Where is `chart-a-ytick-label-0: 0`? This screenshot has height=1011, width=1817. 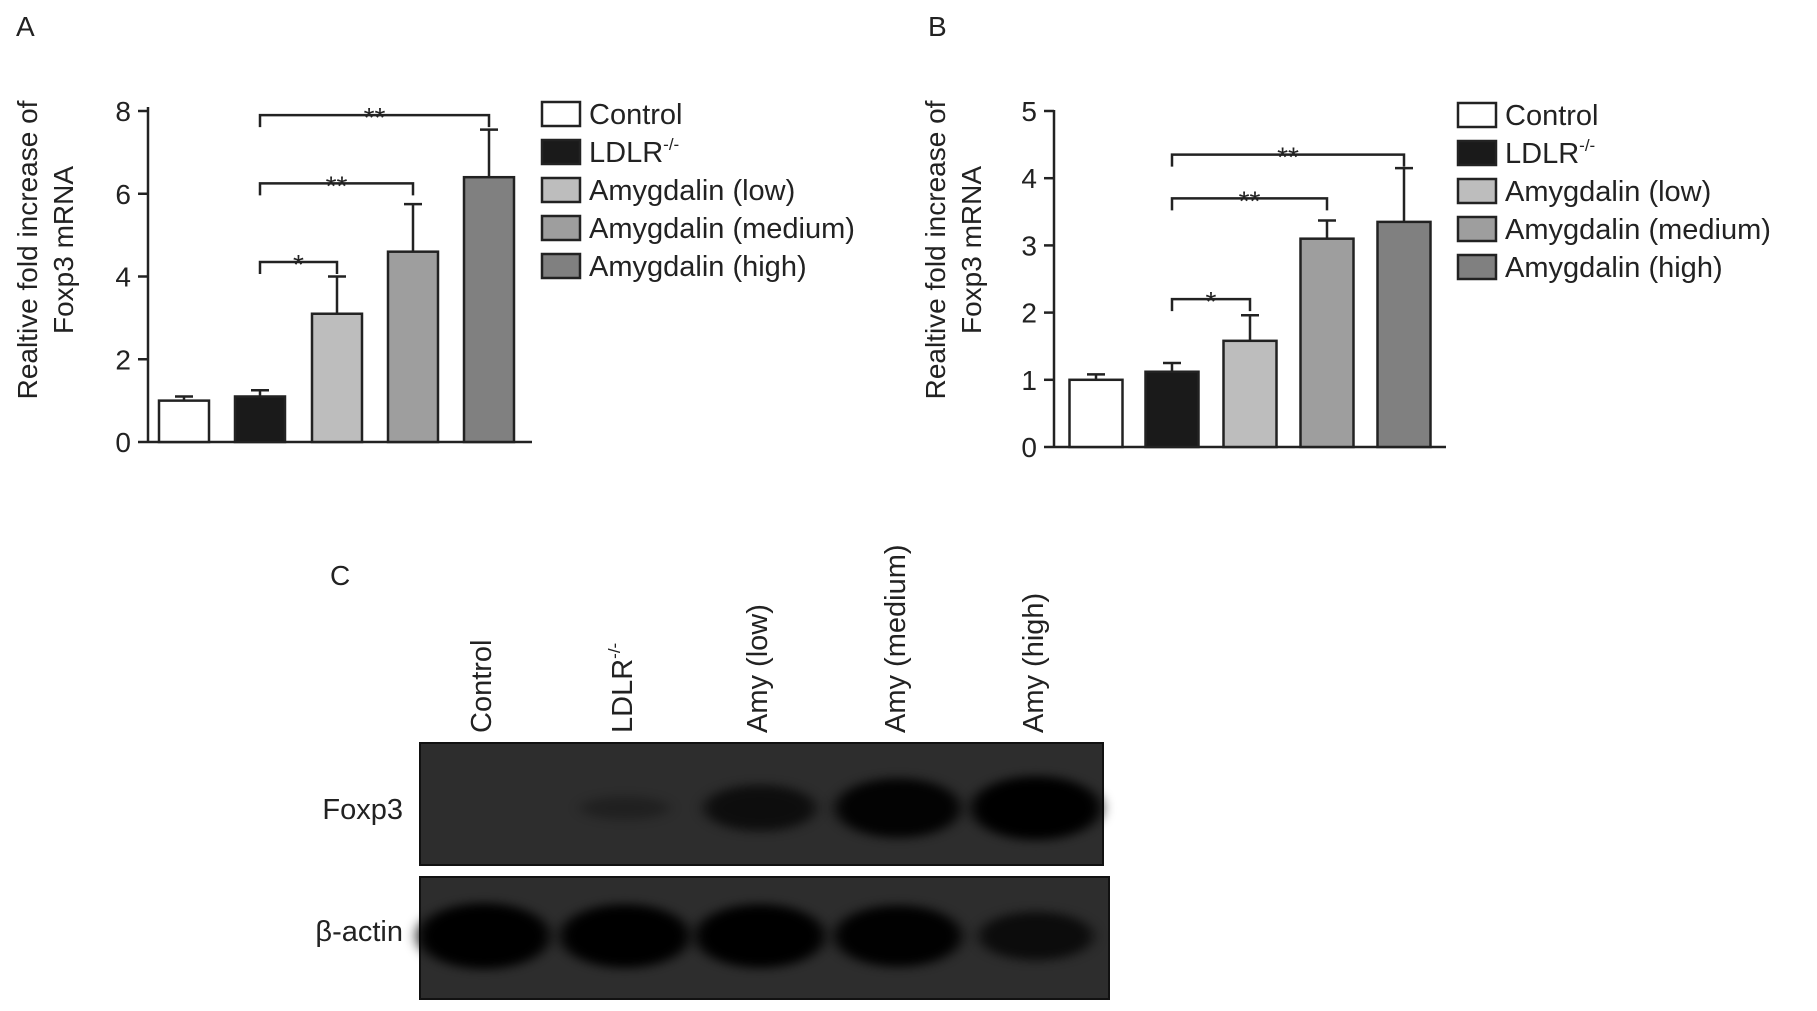 chart-a-ytick-label-0: 0 is located at coordinates (123, 442).